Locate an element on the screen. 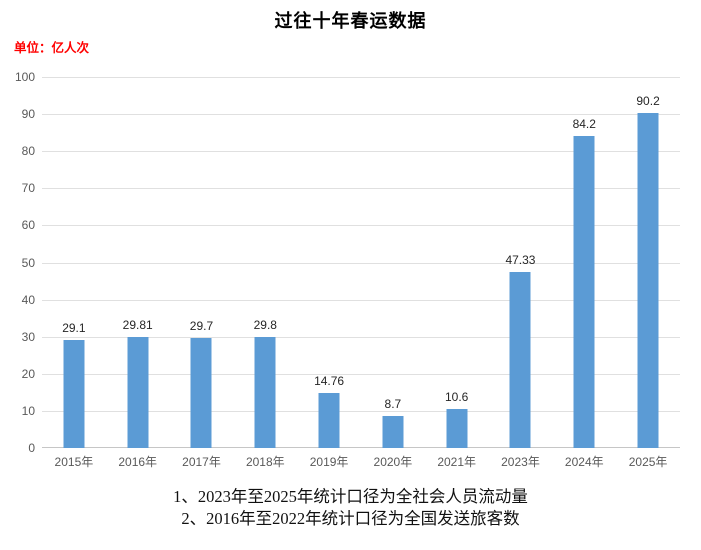  bar-column-2020年: 8.7 is located at coordinates (393, 262).